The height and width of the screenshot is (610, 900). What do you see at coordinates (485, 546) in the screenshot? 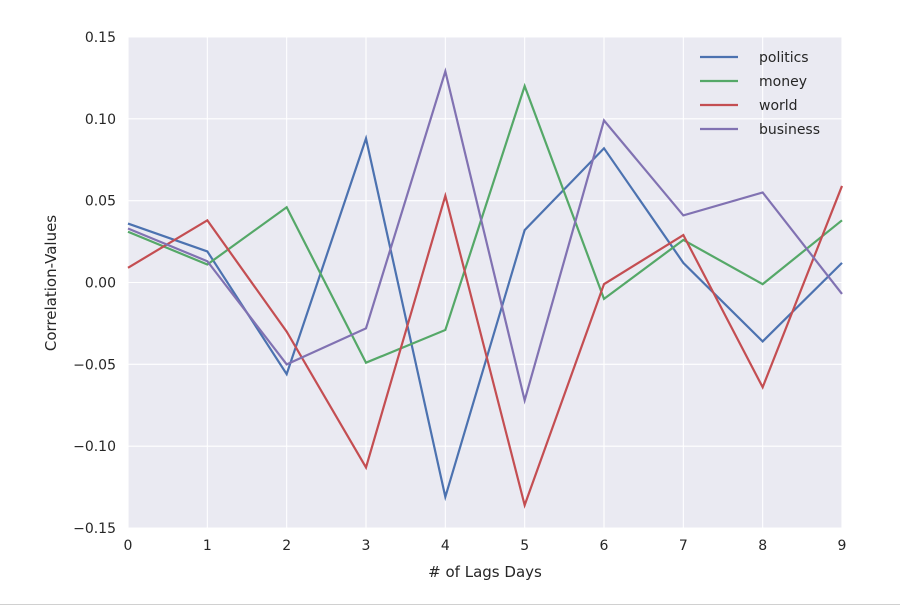
I see `x-tick-labels: 0 1 2 3 4 5 6 7 8 9` at bounding box center [485, 546].